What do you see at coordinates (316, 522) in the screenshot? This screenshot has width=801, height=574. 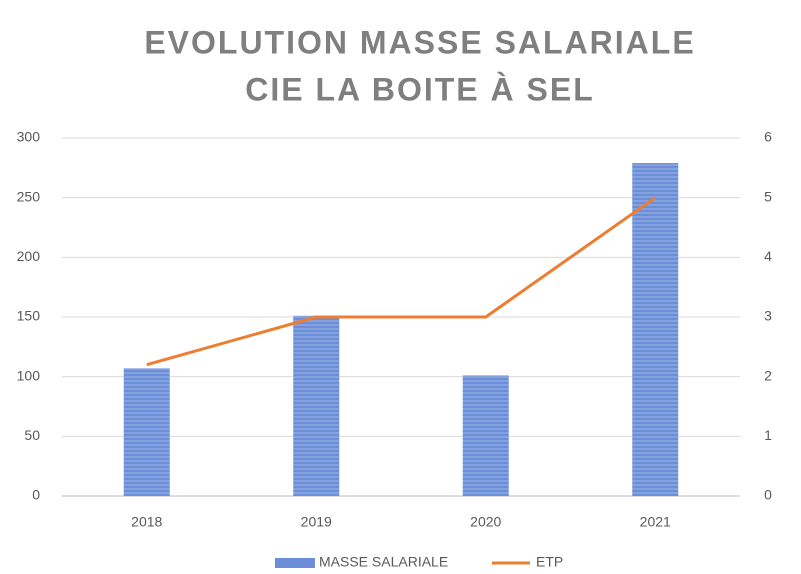 I see `x-tick-label: 2019` at bounding box center [316, 522].